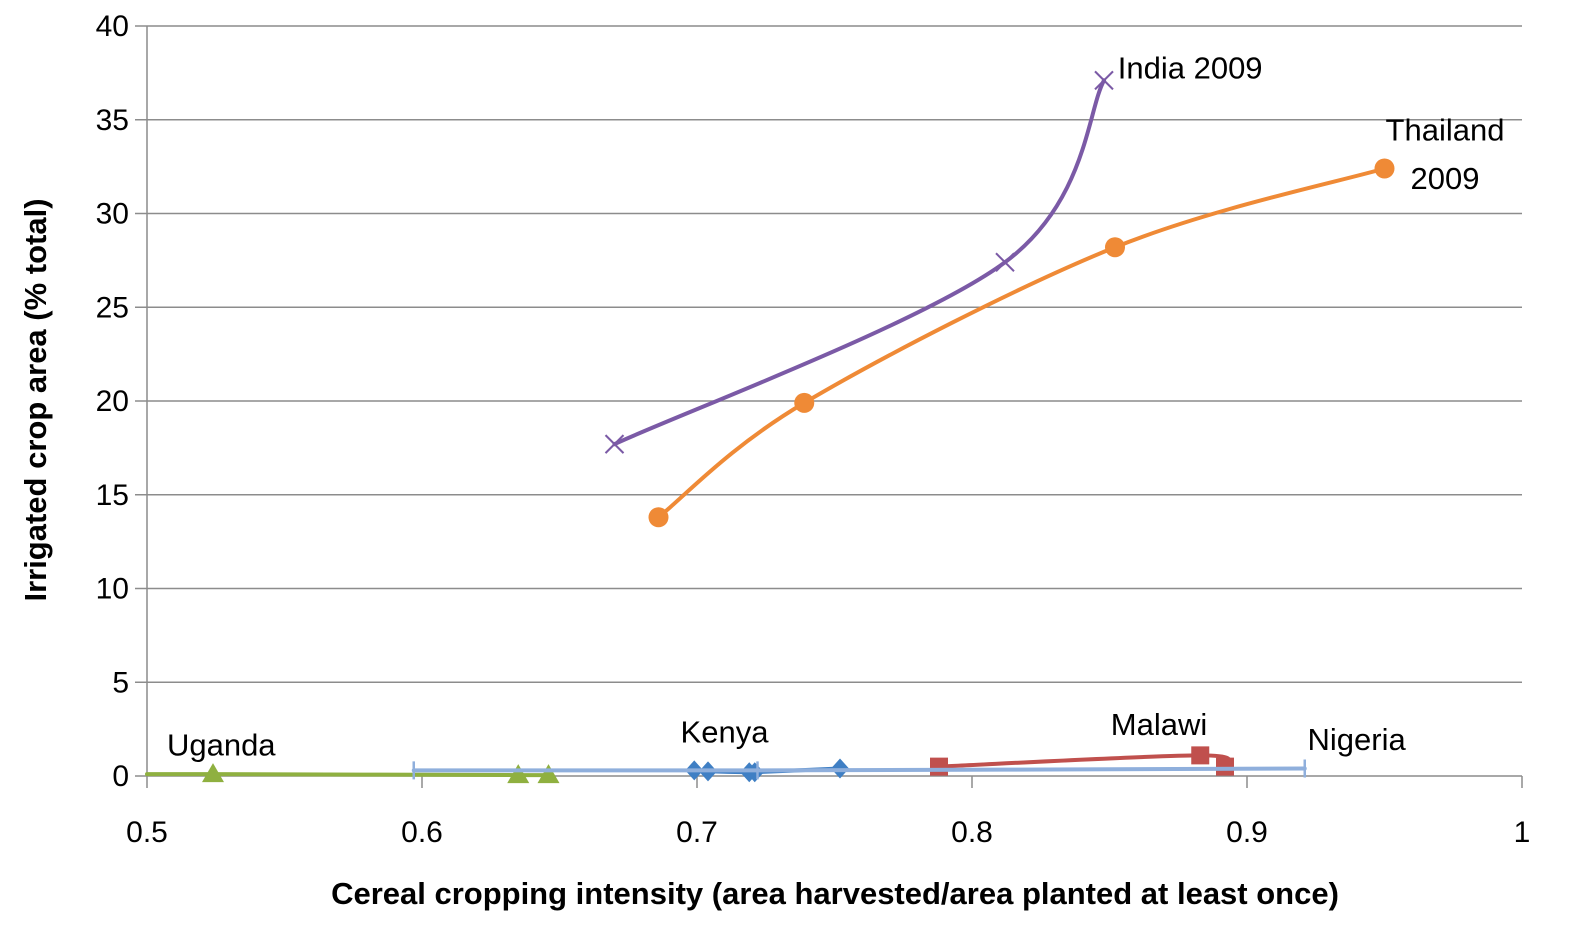  What do you see at coordinates (147, 832) in the screenshot?
I see `x-tick-label: 0.5` at bounding box center [147, 832].